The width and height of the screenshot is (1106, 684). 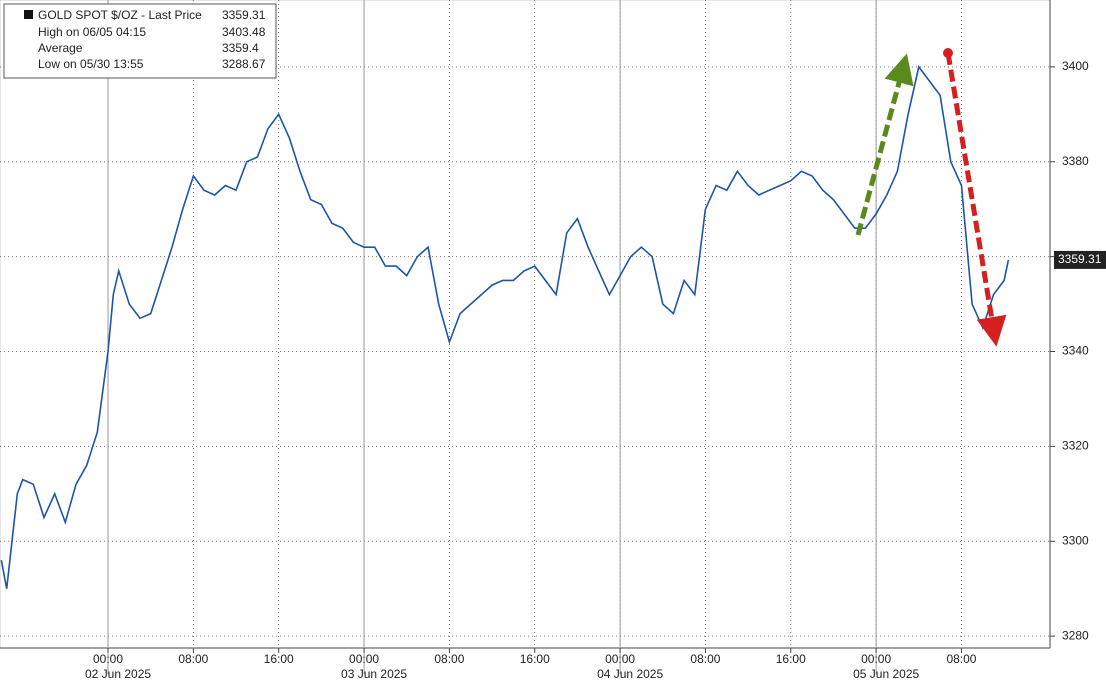 What do you see at coordinates (886, 674) in the screenshot?
I see `date-label: 05 Jun 2025` at bounding box center [886, 674].